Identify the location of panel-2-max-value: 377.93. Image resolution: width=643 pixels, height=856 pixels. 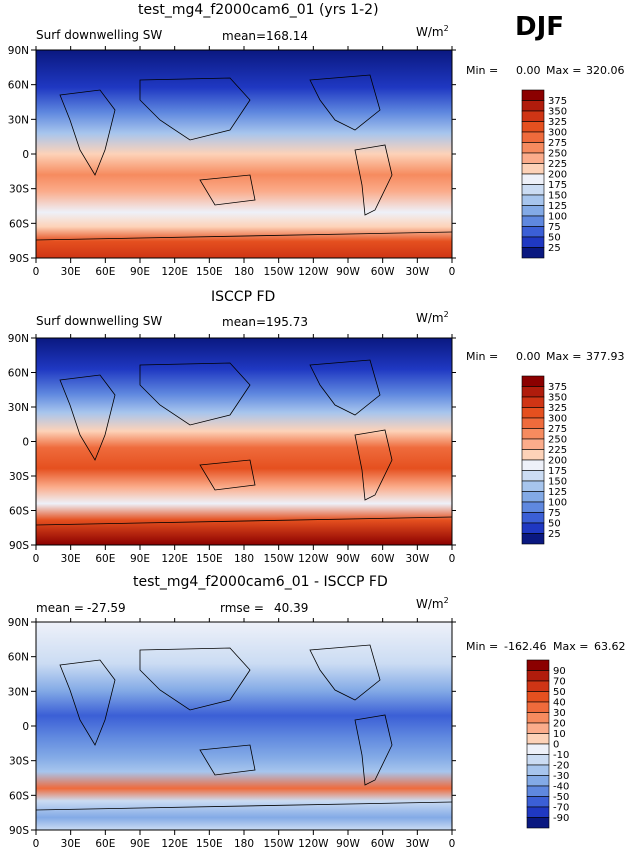
(605, 356).